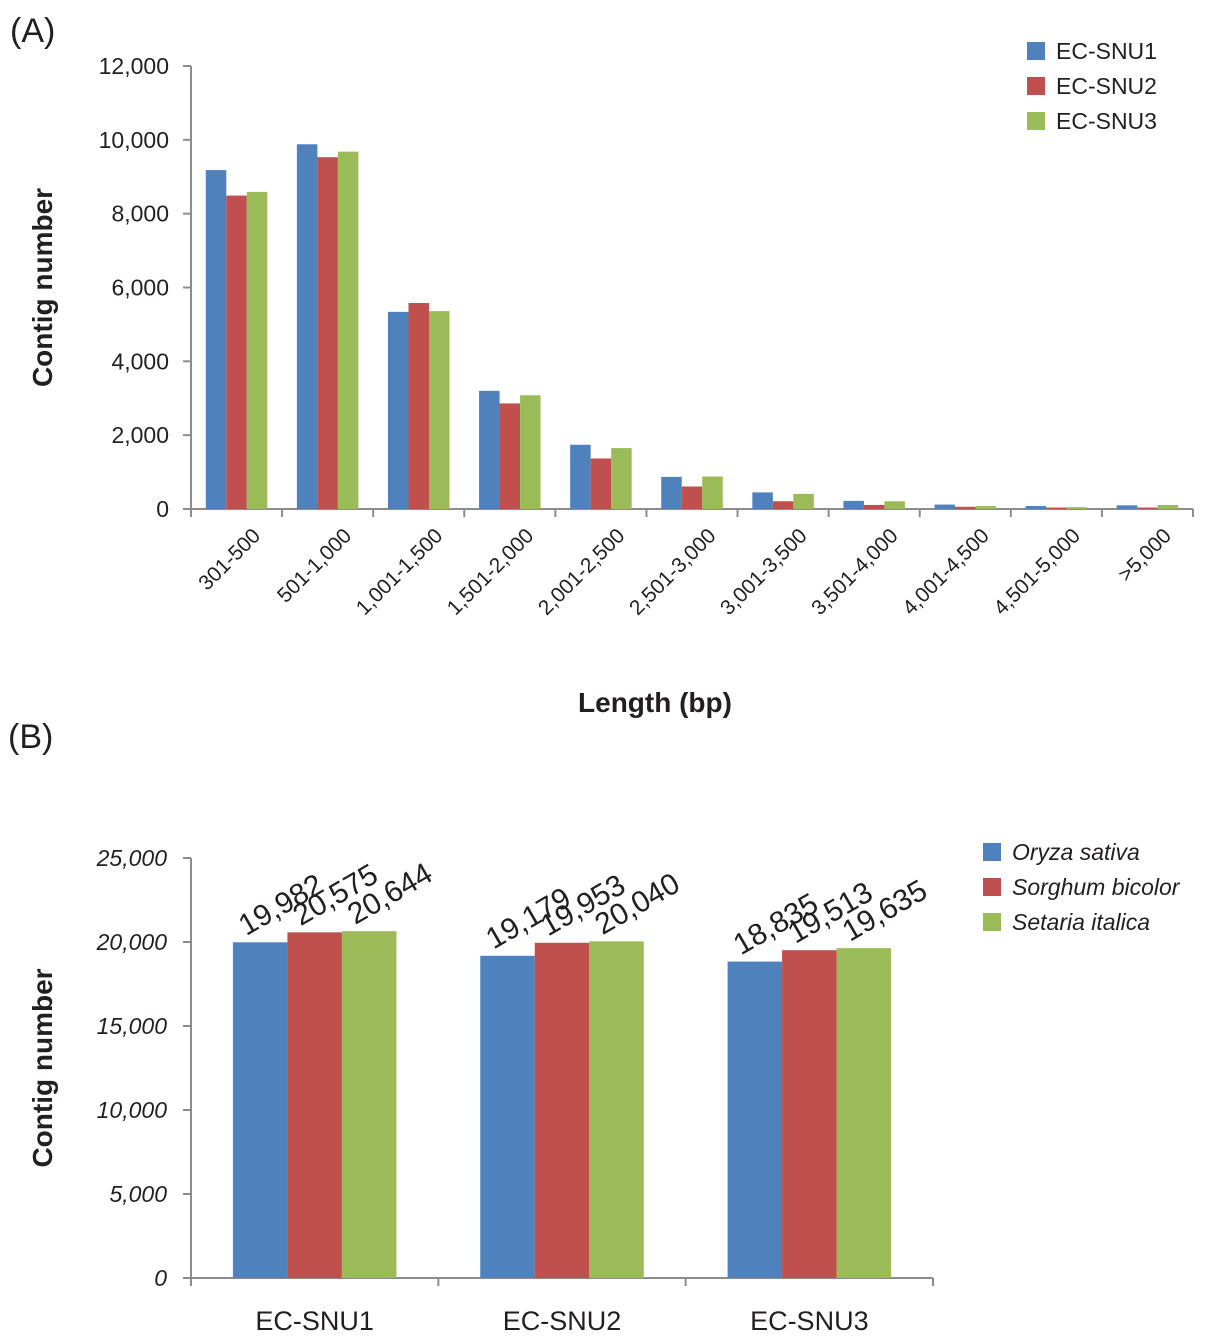 The width and height of the screenshot is (1212, 1339). What do you see at coordinates (140, 288) in the screenshot?
I see `y-tick-label-a: 6,000` at bounding box center [140, 288].